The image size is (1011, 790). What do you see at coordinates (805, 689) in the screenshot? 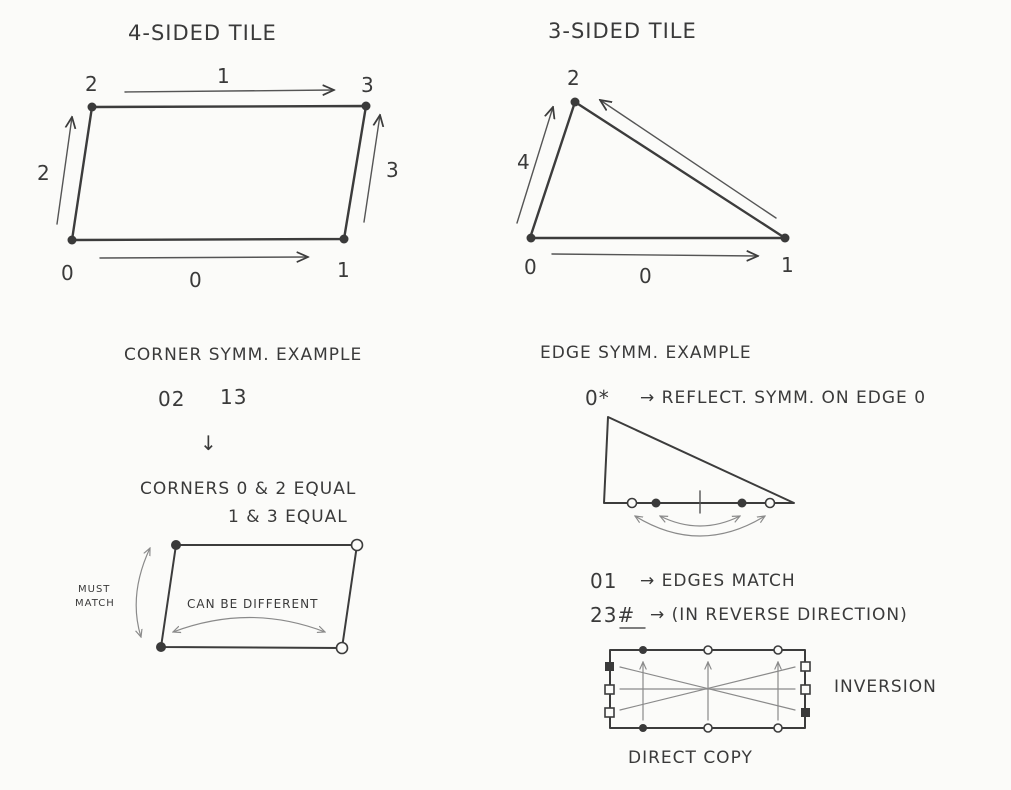
I see `inversion-marker-right-mid` at bounding box center [805, 689].